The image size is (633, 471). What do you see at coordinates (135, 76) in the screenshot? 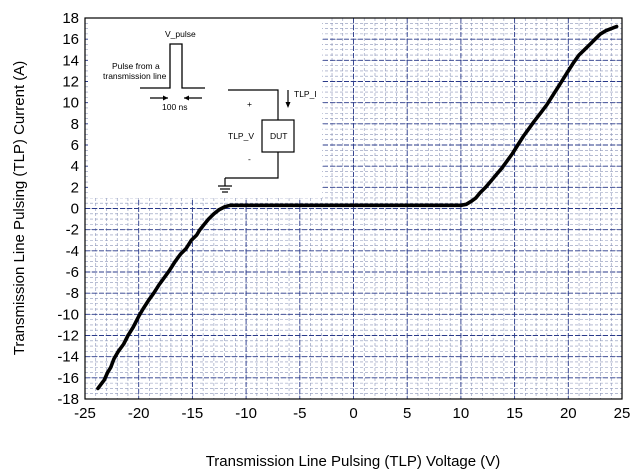
I see `pulse-source-label-2: transmission line` at bounding box center [135, 76].